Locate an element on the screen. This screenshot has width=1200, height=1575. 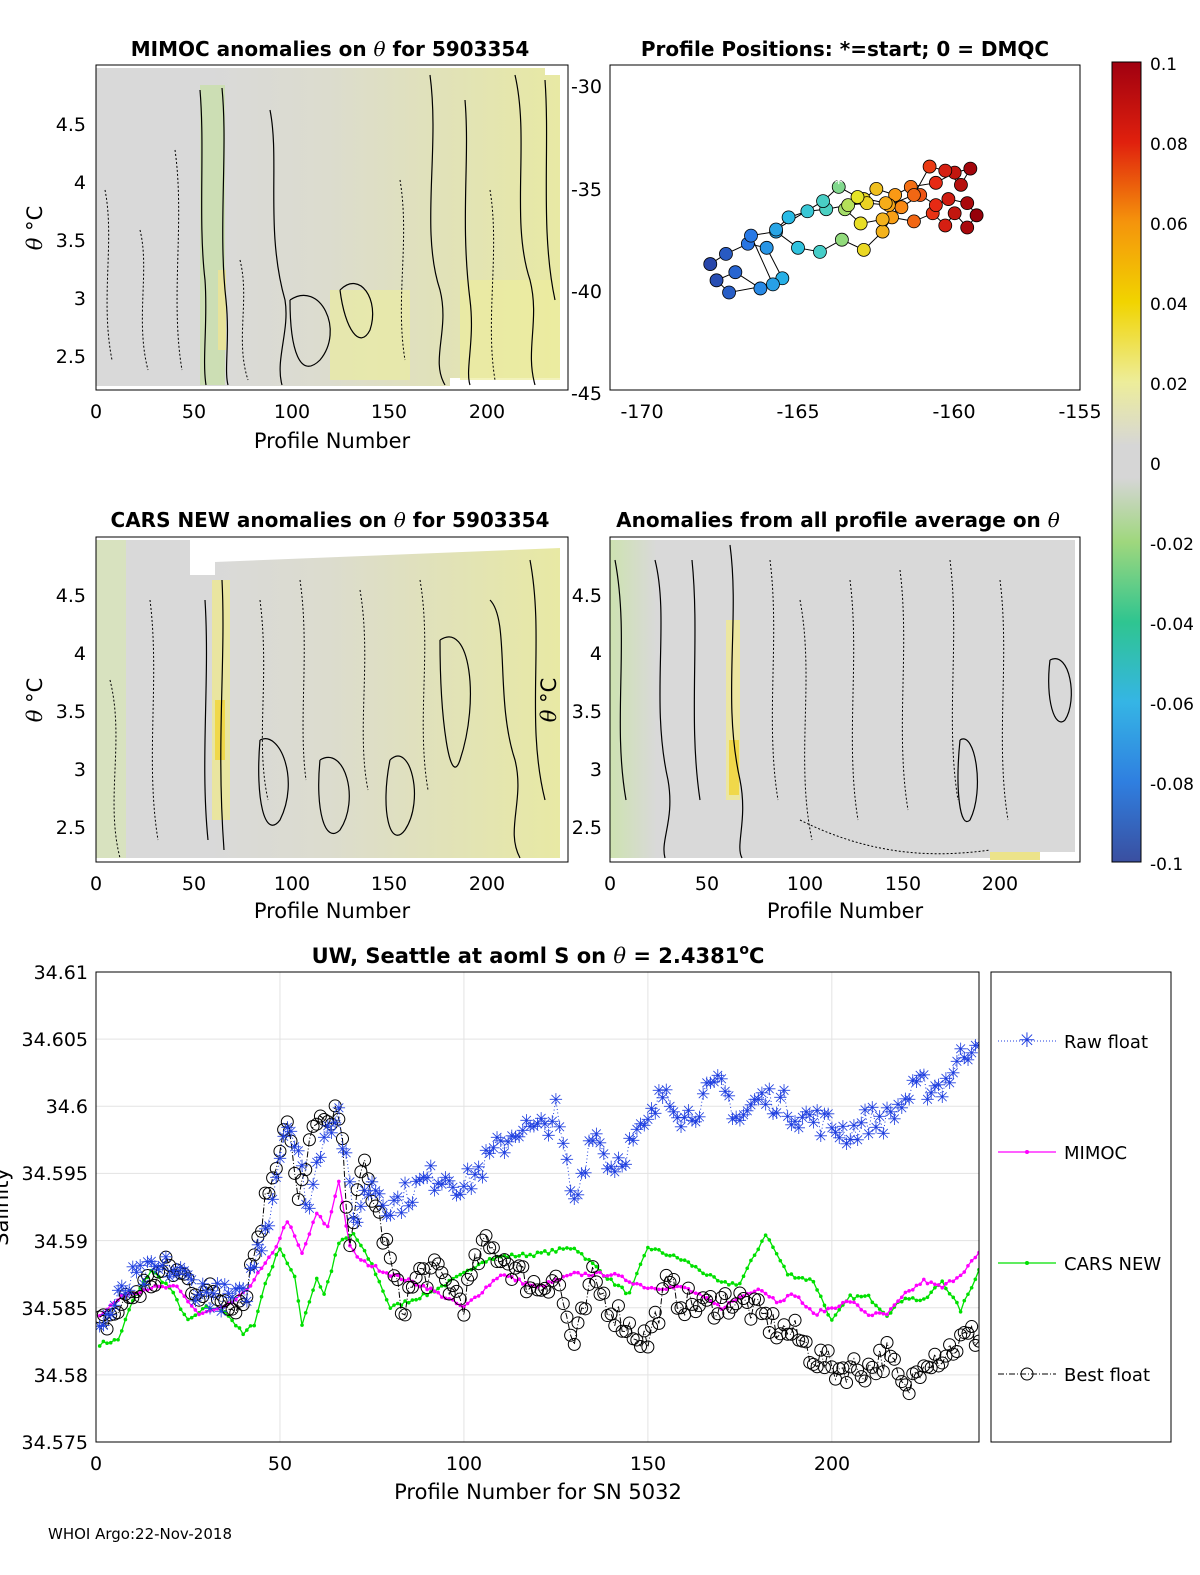
svg-text: -160 is located at coordinates (953, 412).